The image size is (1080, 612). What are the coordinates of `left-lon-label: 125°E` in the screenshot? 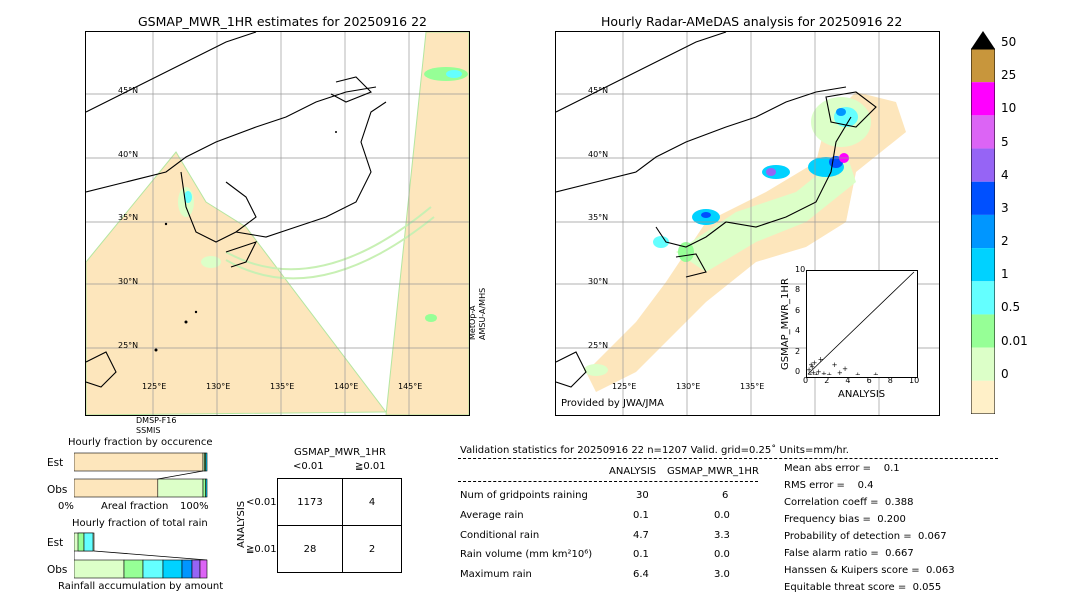 It's located at (154, 386).